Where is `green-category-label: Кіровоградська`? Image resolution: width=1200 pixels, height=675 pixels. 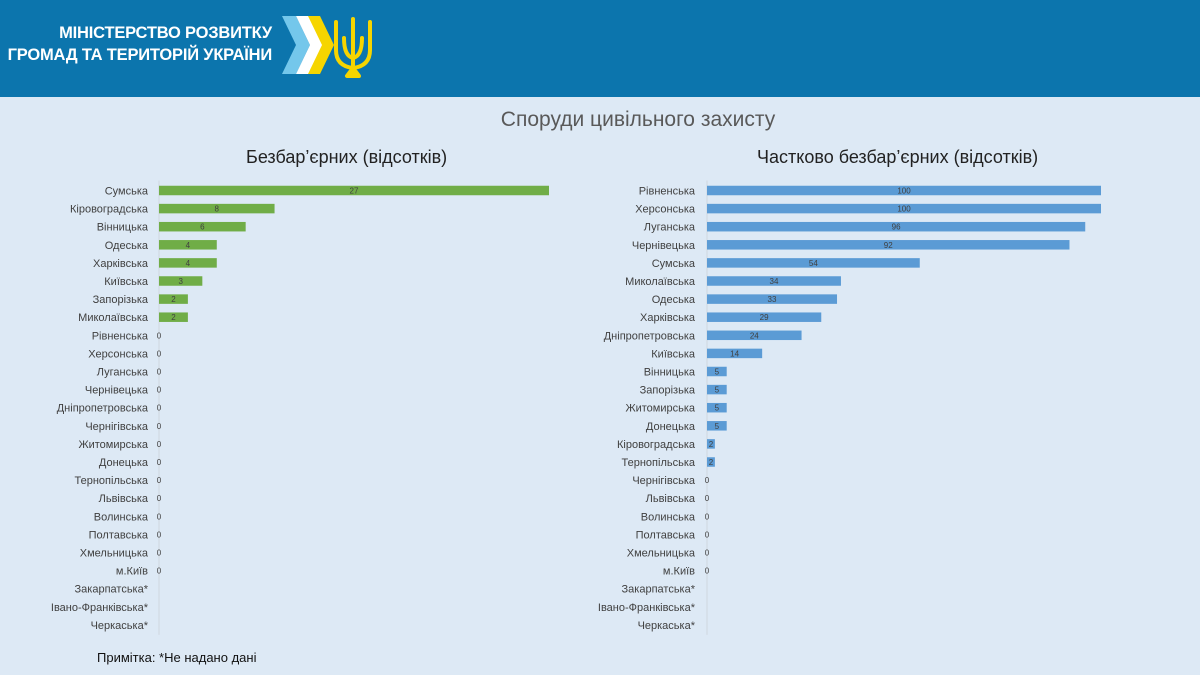 green-category-label: Кіровоградська is located at coordinates (109, 210).